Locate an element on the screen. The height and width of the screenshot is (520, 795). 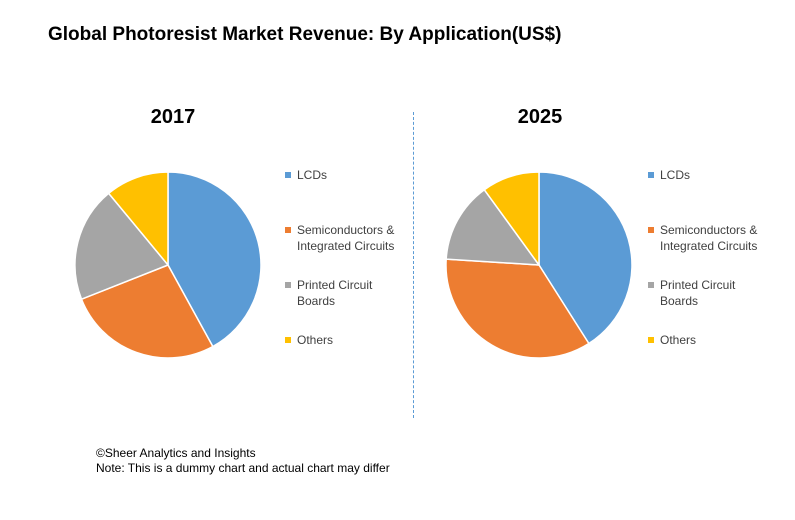
pie-title-2025: 2025 is located at coordinates (540, 117).